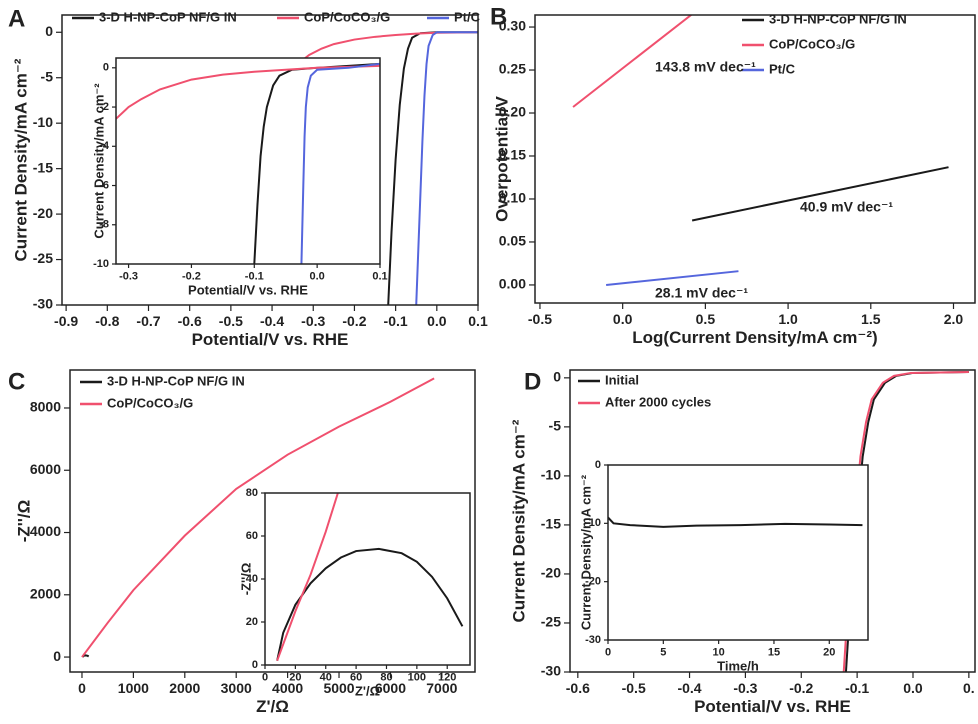 This screenshot has width=978, height=724. What do you see at coordinates (66, 321) in the screenshot?
I see `x-tick-label: -0.9` at bounding box center [66, 321].